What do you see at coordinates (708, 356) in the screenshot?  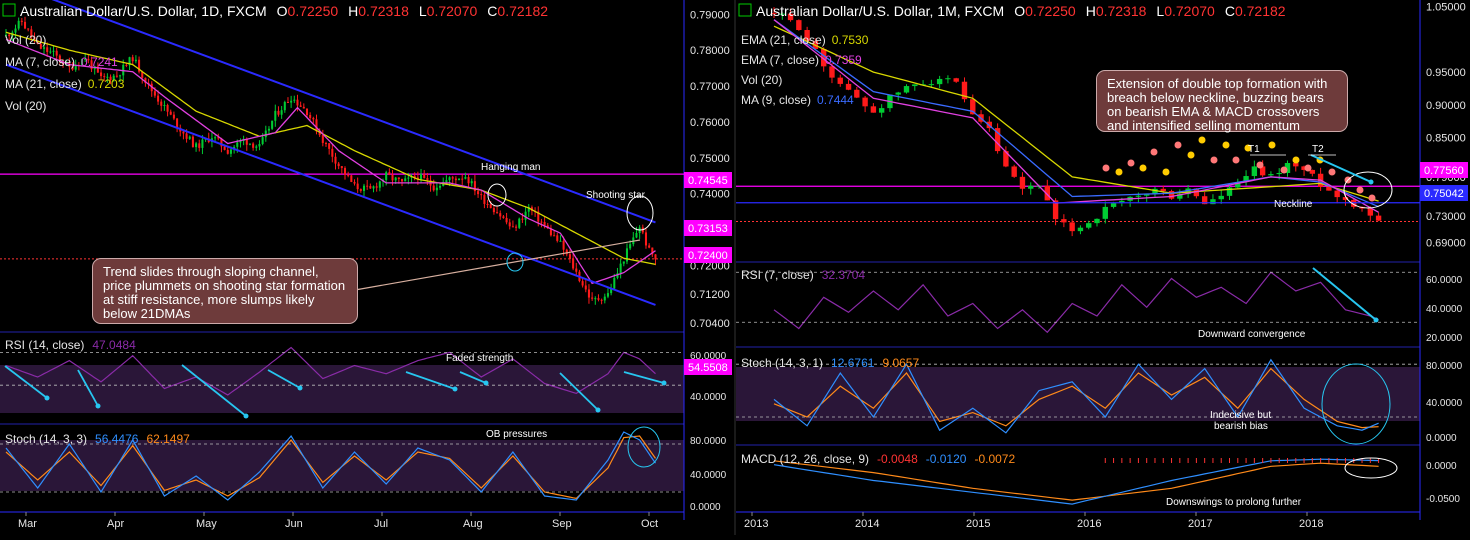 I see `left-sub-tick-label: 60.0000` at bounding box center [708, 356].